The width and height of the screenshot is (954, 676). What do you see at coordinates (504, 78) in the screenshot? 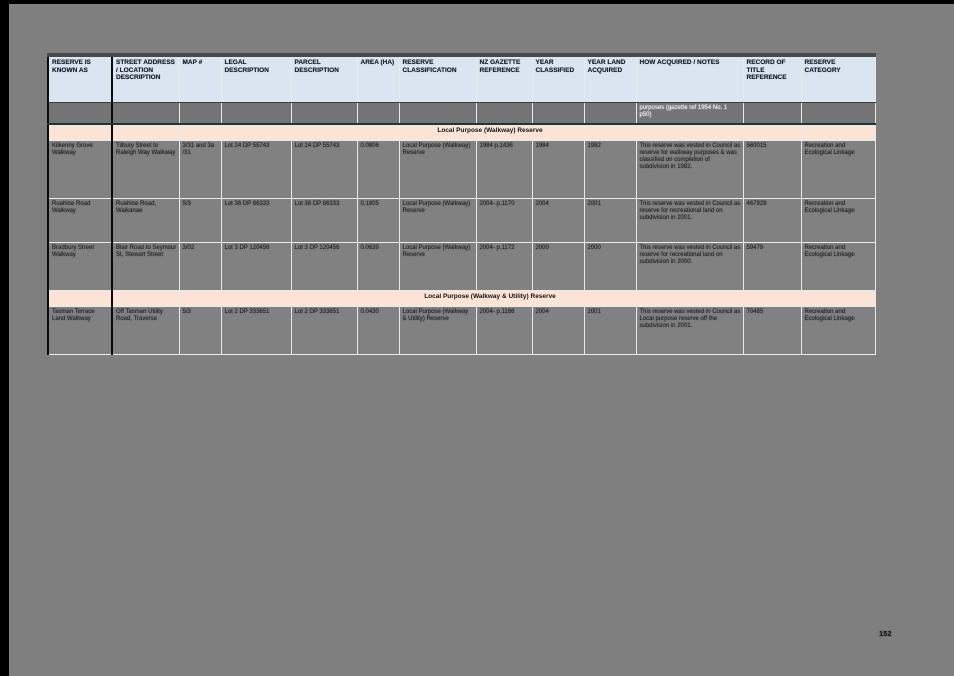
I see `column-header-gazette: NZ GAZETTE REFERENCE` at bounding box center [504, 78].